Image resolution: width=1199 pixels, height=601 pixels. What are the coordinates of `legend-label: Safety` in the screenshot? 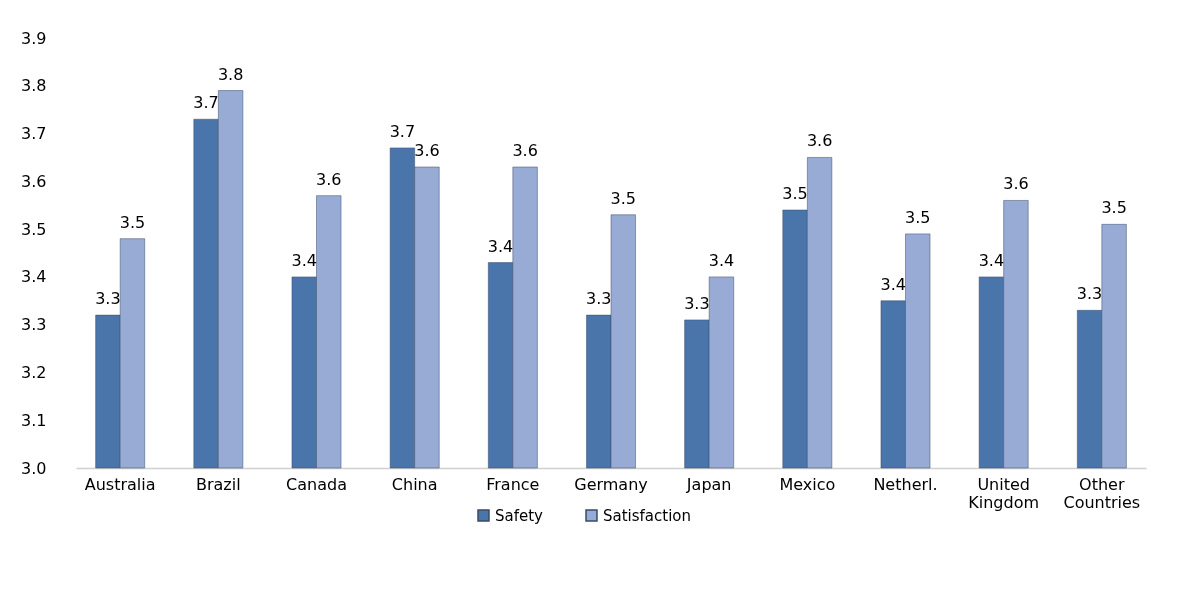 It's located at (519, 515).